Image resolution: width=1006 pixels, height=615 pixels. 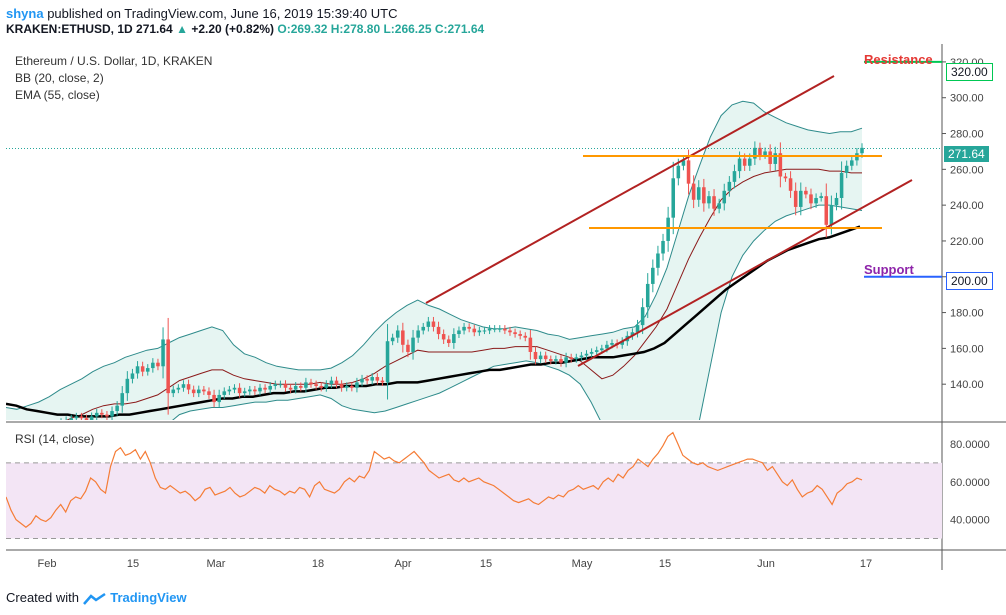 What do you see at coordinates (133, 564) in the screenshot?
I see `time-tick-label: 15` at bounding box center [133, 564].